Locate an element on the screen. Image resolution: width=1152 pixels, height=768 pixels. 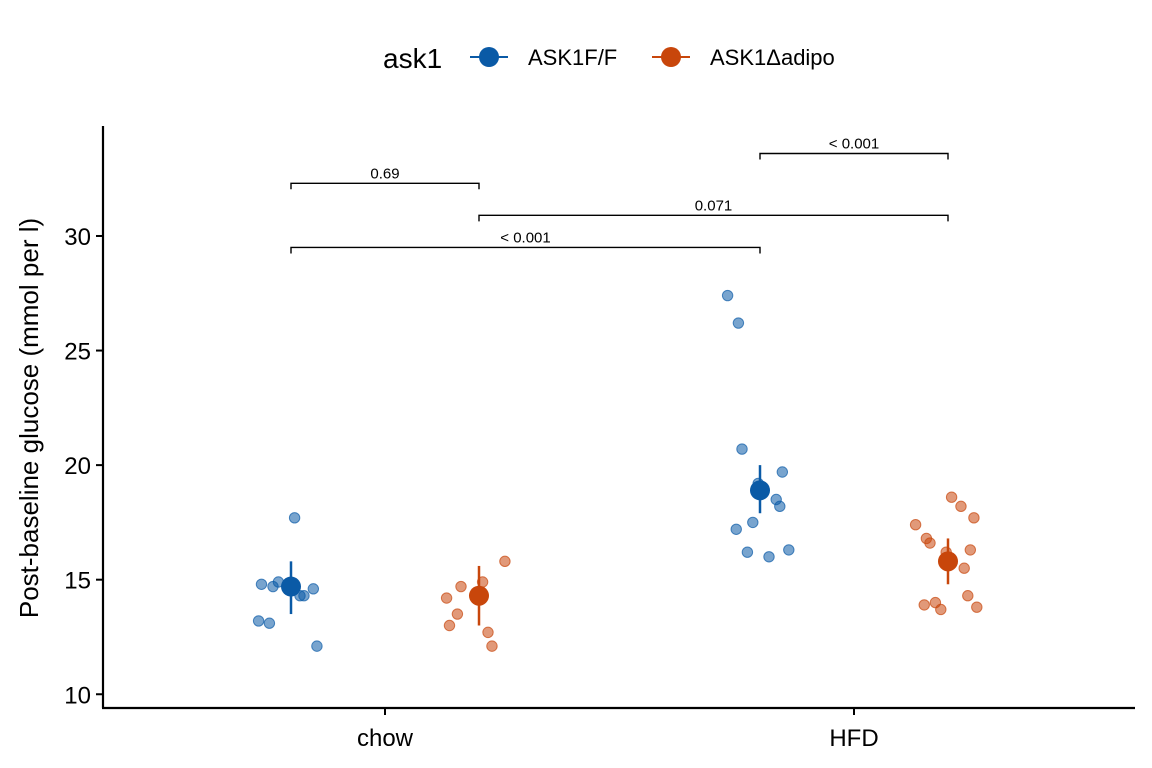
legend-item-ask1-adipo: ASK1Δadipo is located at coordinates (743, 57).